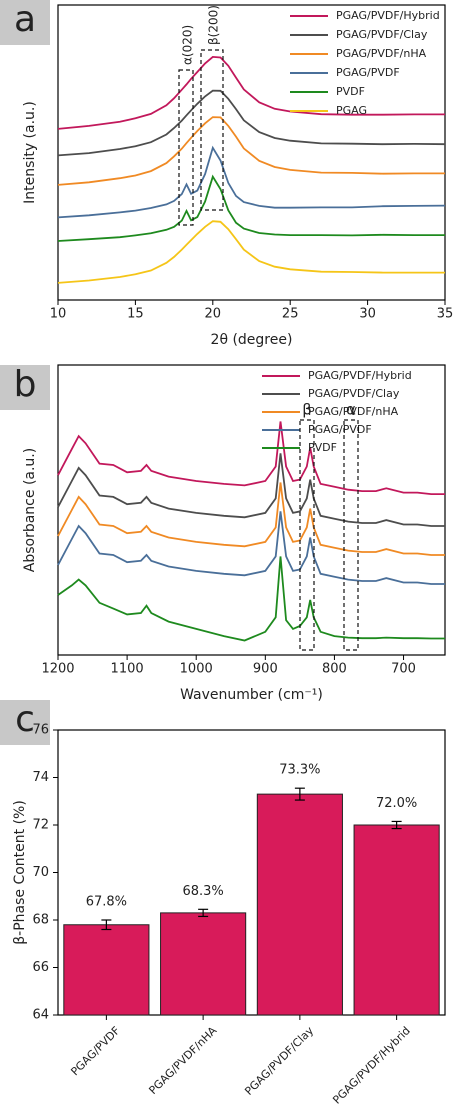 The height and width of the screenshot is (1113, 474). Describe the element at coordinates (213, 314) in the screenshot. I see `x-tick-label: 20` at that location.